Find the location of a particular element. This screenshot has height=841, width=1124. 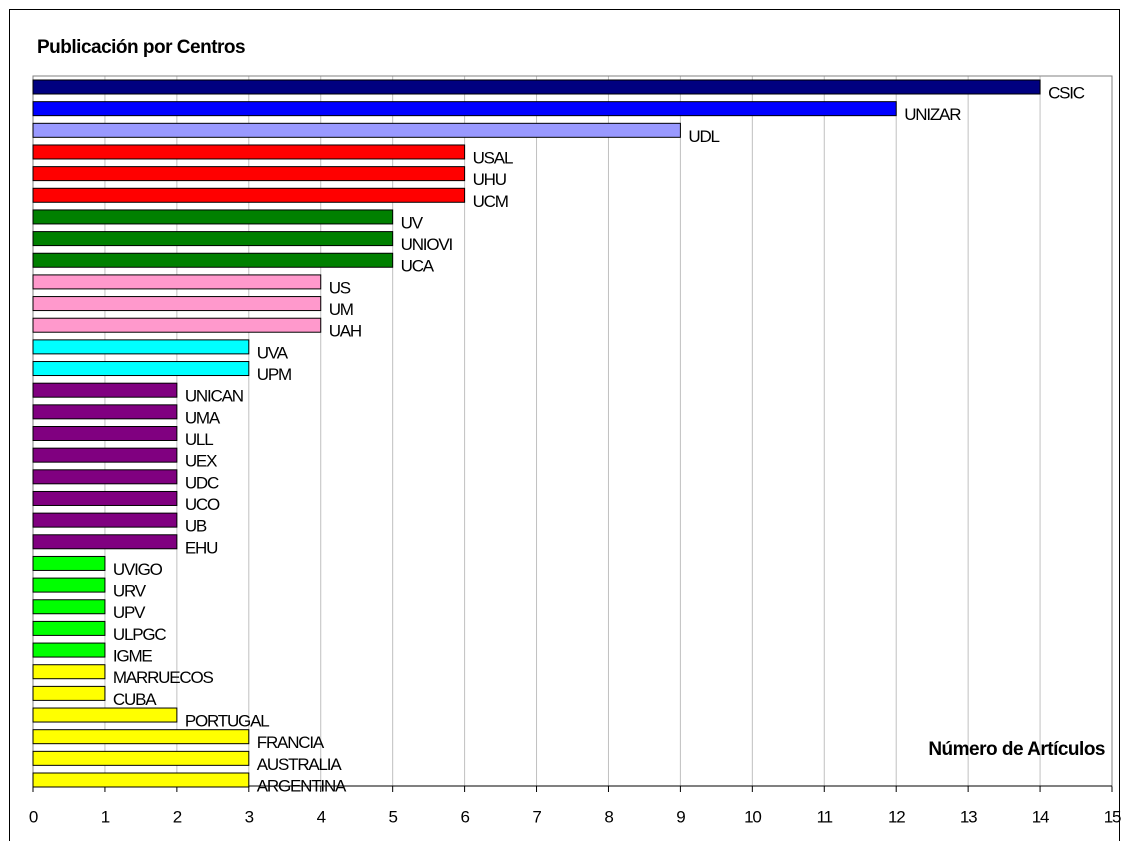

bar-label: UNICAN is located at coordinates (214, 396).